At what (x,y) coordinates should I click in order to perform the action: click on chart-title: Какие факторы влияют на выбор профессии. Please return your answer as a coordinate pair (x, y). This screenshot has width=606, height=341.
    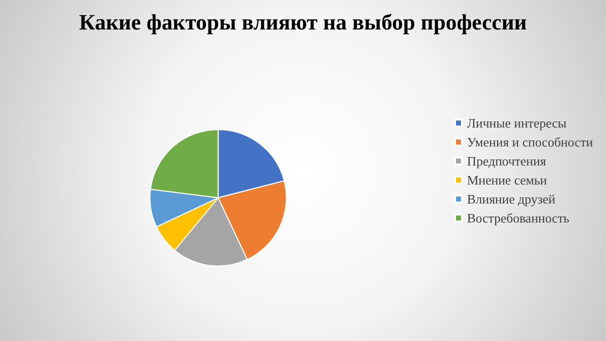
    Looking at the image, I should click on (303, 22).